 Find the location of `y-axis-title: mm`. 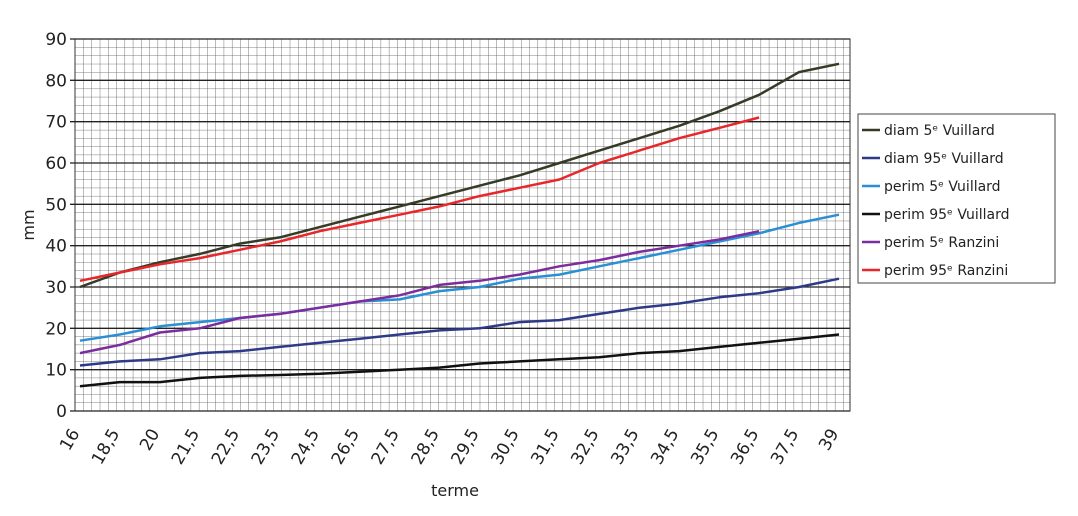

y-axis-title: mm is located at coordinates (28, 224).